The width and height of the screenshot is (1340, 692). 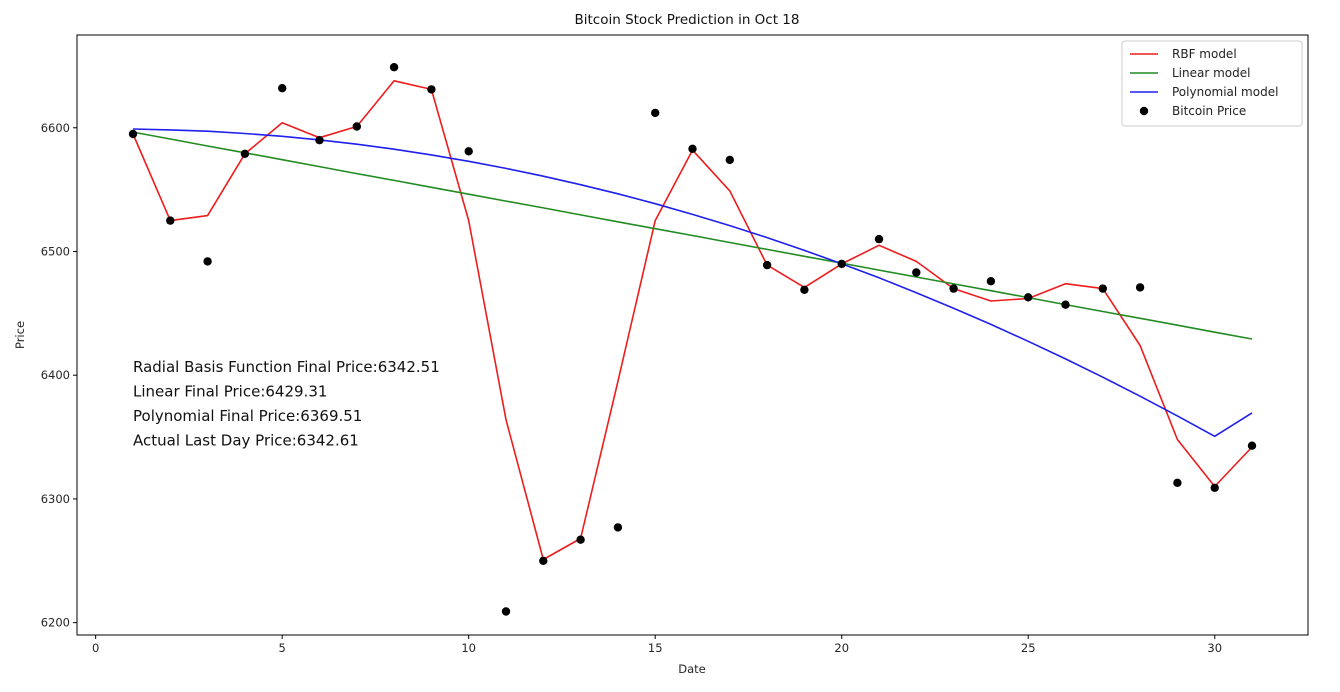 What do you see at coordinates (692, 669) in the screenshot?
I see `x-axis-label: Date` at bounding box center [692, 669].